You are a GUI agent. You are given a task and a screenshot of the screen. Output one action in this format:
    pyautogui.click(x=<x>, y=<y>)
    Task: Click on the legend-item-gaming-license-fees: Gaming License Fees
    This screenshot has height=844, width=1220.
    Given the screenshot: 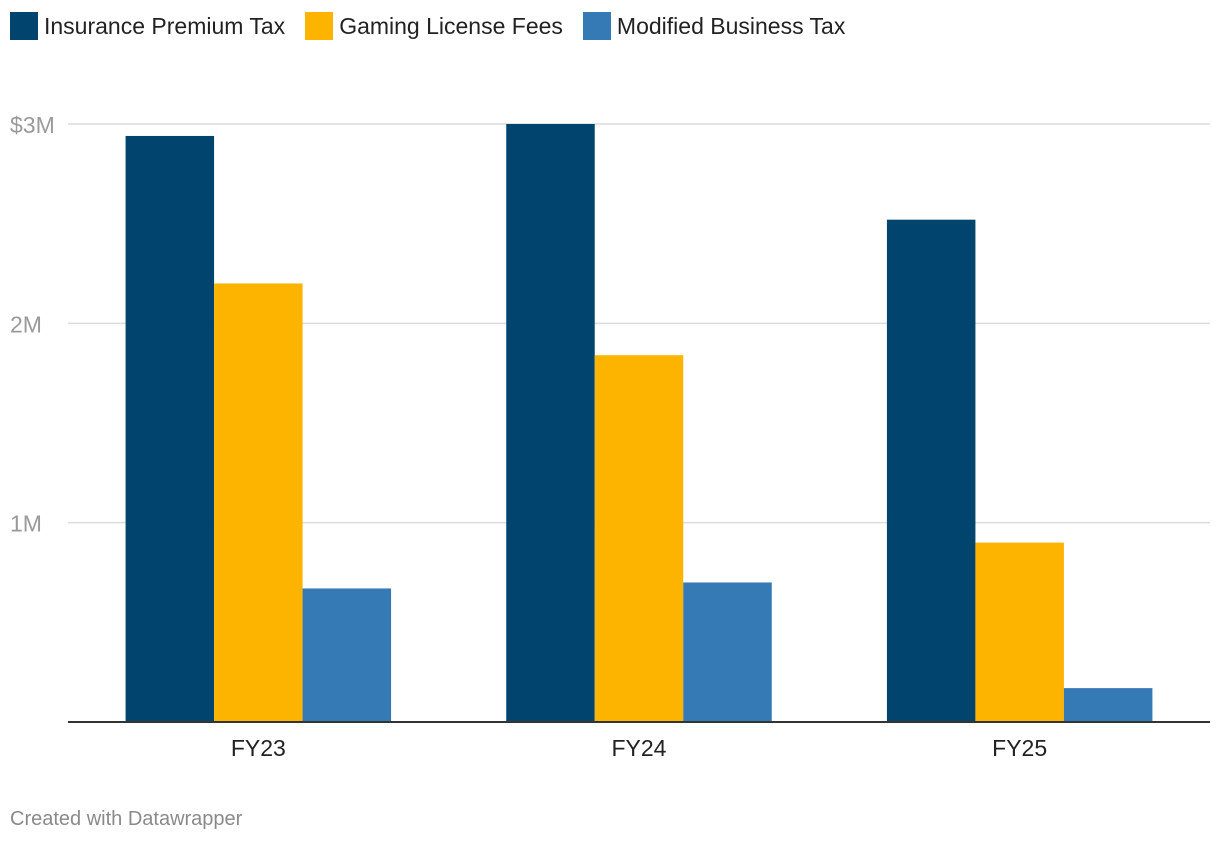 What is the action you would take?
    pyautogui.click(x=434, y=26)
    